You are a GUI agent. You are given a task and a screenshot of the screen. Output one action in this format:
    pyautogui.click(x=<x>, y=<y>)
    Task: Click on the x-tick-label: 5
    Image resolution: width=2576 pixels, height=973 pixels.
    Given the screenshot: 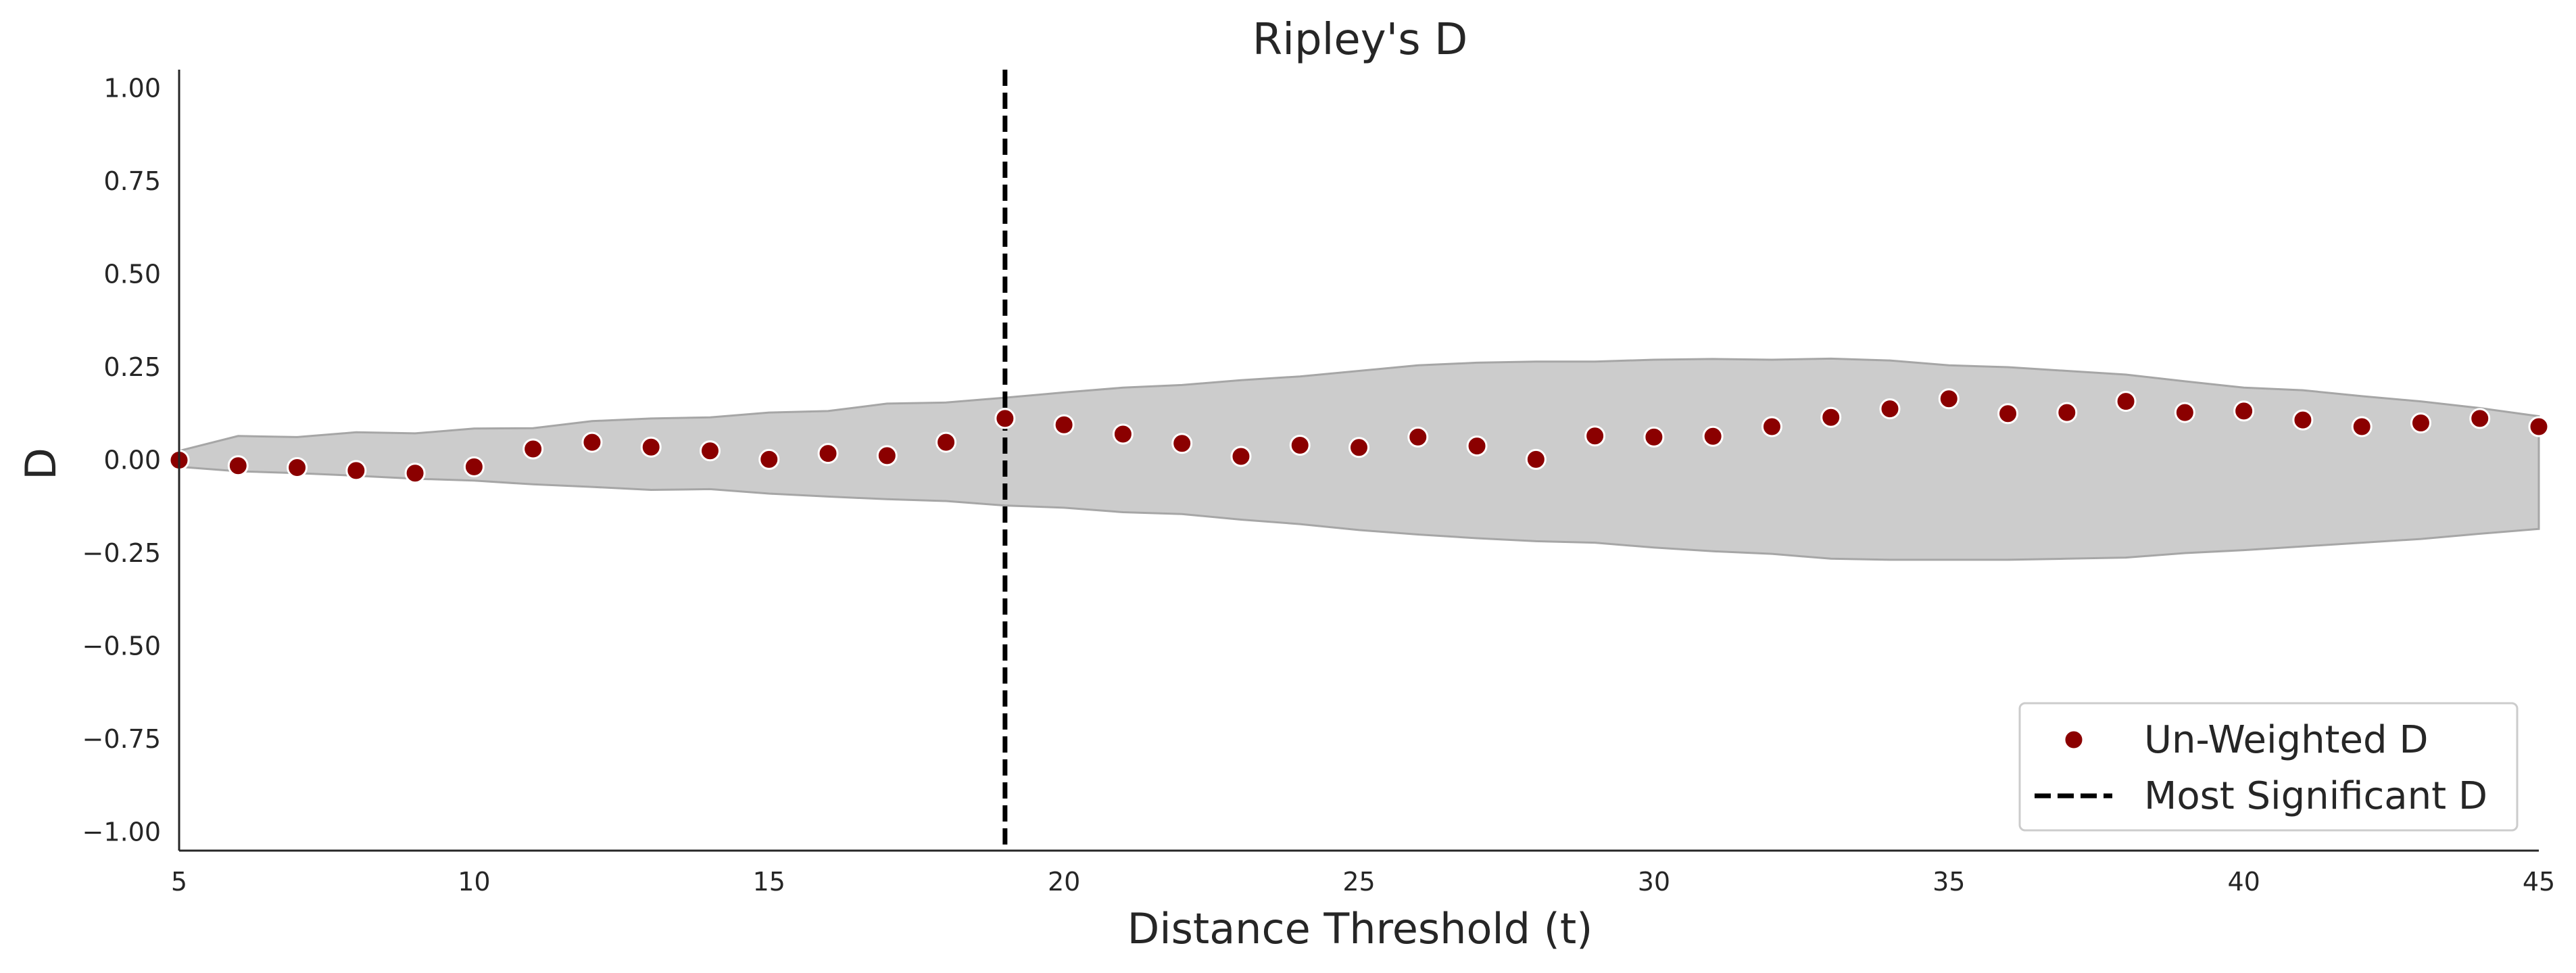 What is the action you would take?
    pyautogui.click(x=179, y=882)
    